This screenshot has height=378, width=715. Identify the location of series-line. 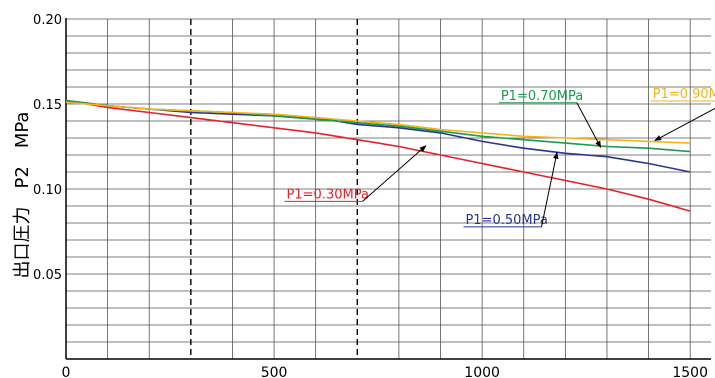
(378, 122).